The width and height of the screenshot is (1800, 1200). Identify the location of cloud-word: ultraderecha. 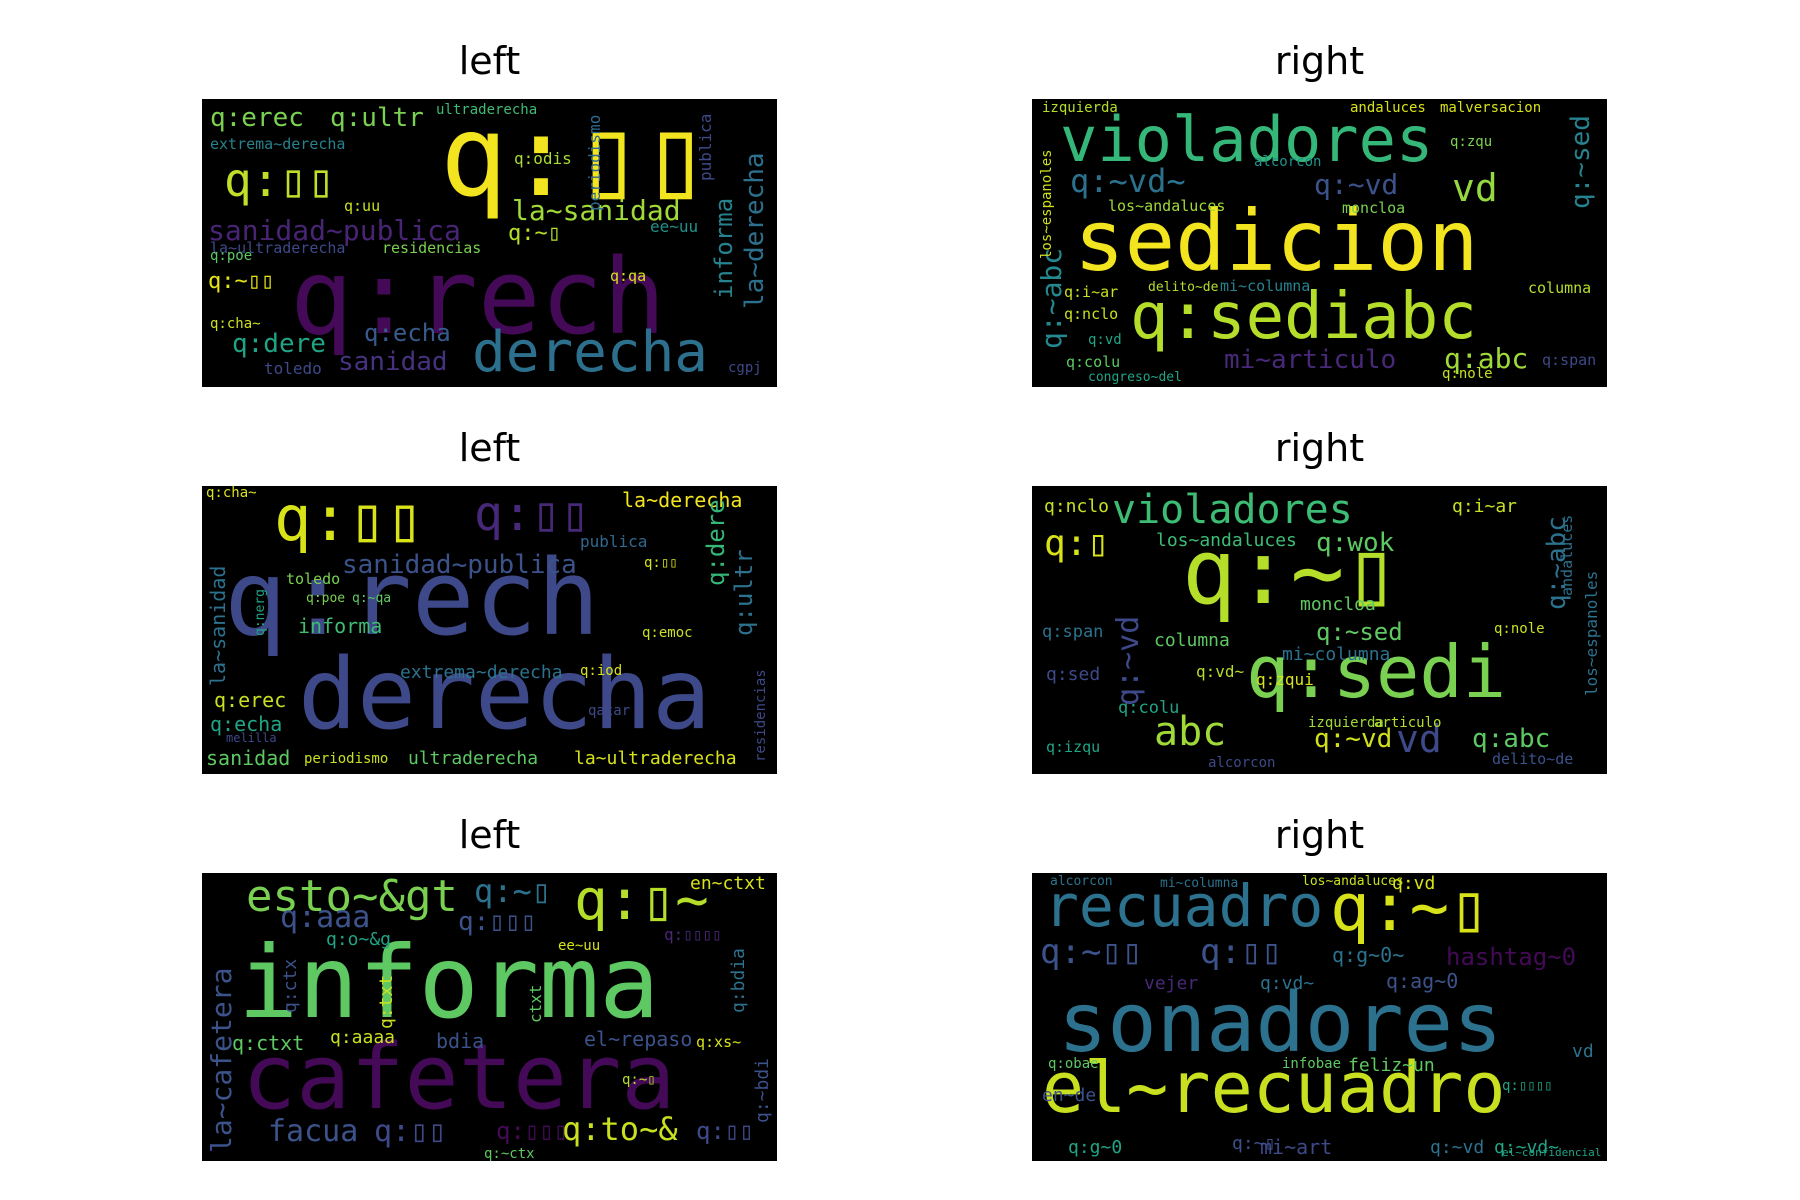
(487, 110).